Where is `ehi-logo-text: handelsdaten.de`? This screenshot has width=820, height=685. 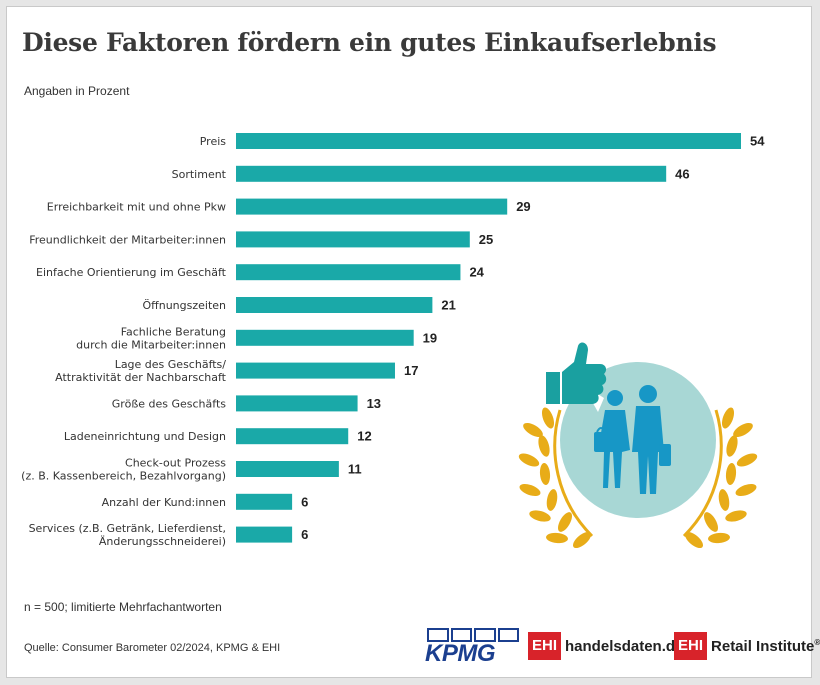
ehi-logo-text: handelsdaten.de is located at coordinates (624, 646).